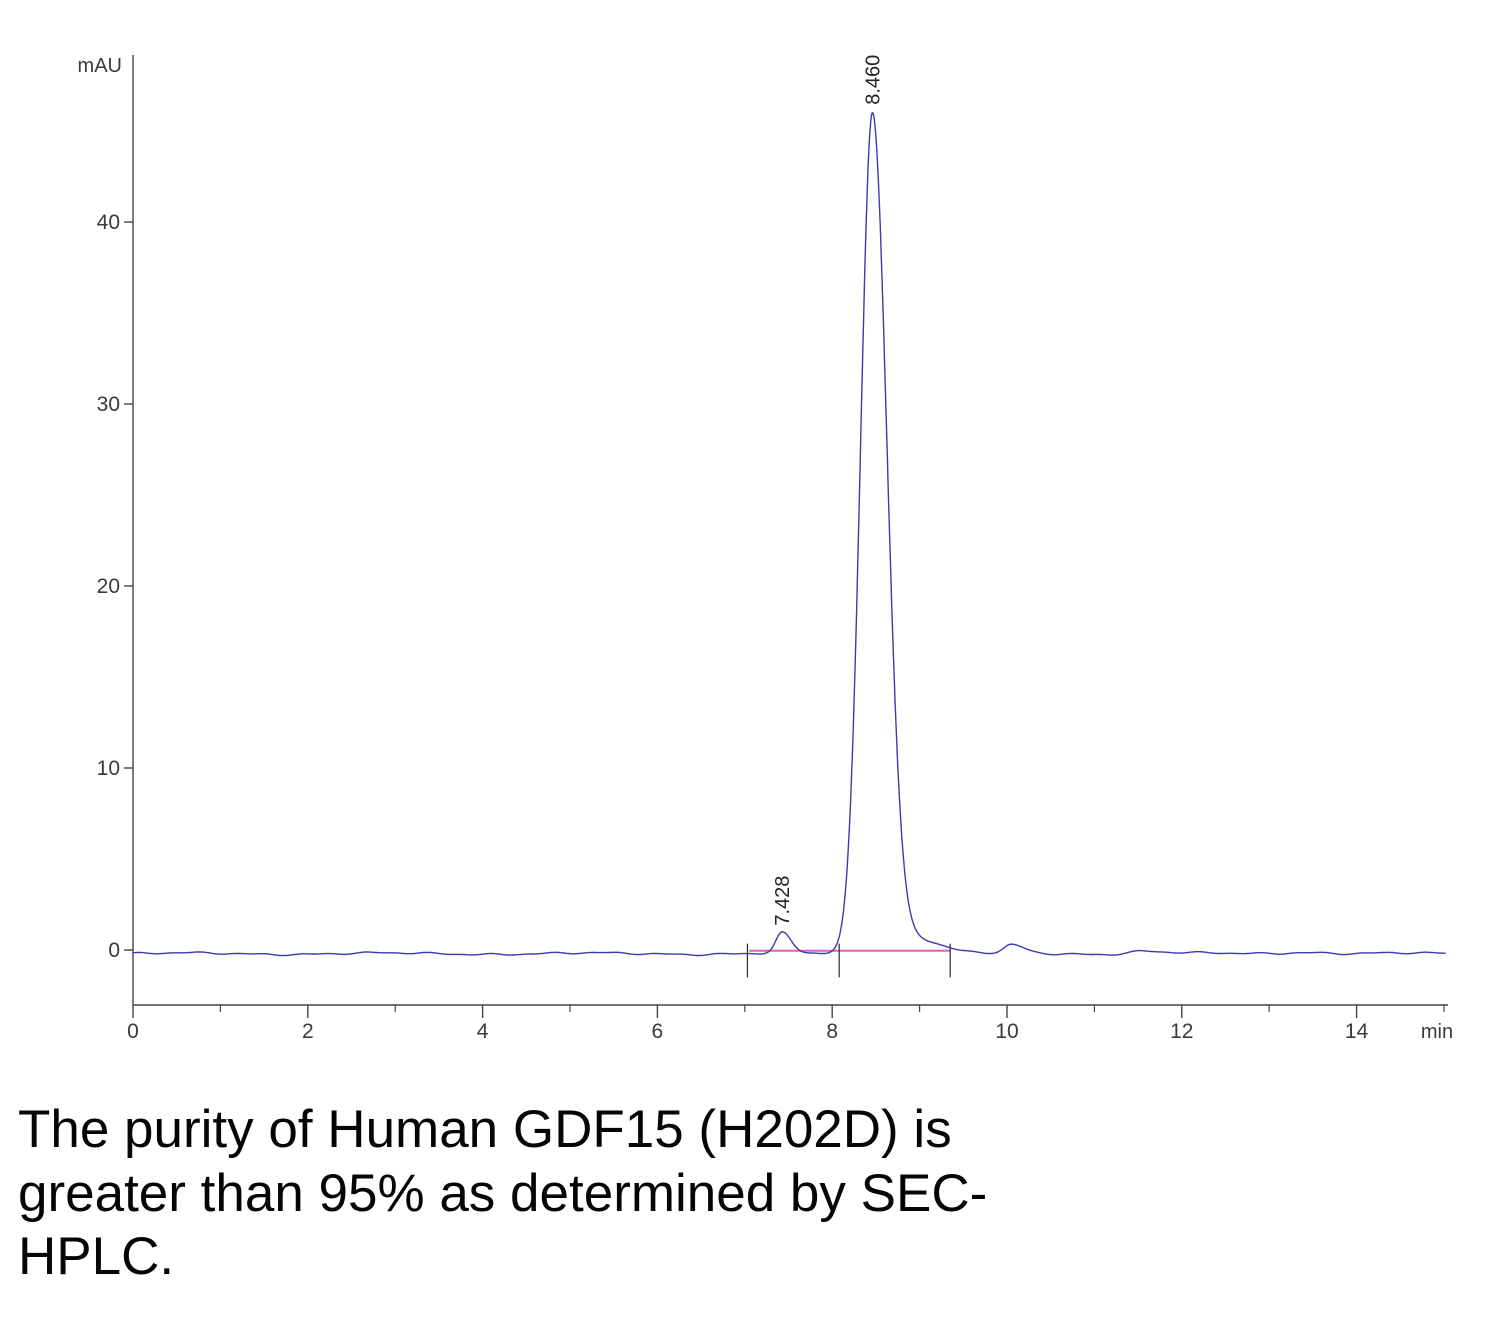 This screenshot has width=1500, height=1318. I want to click on caption-line: greater than 95% as determined by SEC-, so click(503, 1193).